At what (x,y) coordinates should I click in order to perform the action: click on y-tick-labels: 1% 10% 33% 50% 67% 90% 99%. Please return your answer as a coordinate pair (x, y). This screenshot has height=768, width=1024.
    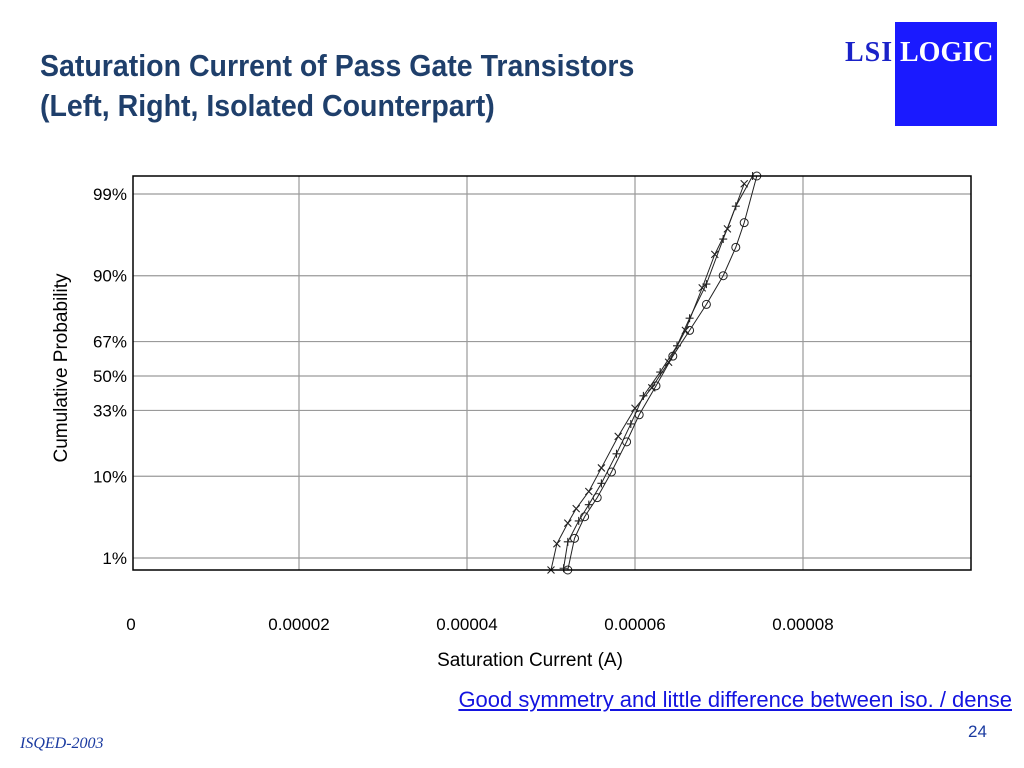
    Looking at the image, I should click on (110, 376).